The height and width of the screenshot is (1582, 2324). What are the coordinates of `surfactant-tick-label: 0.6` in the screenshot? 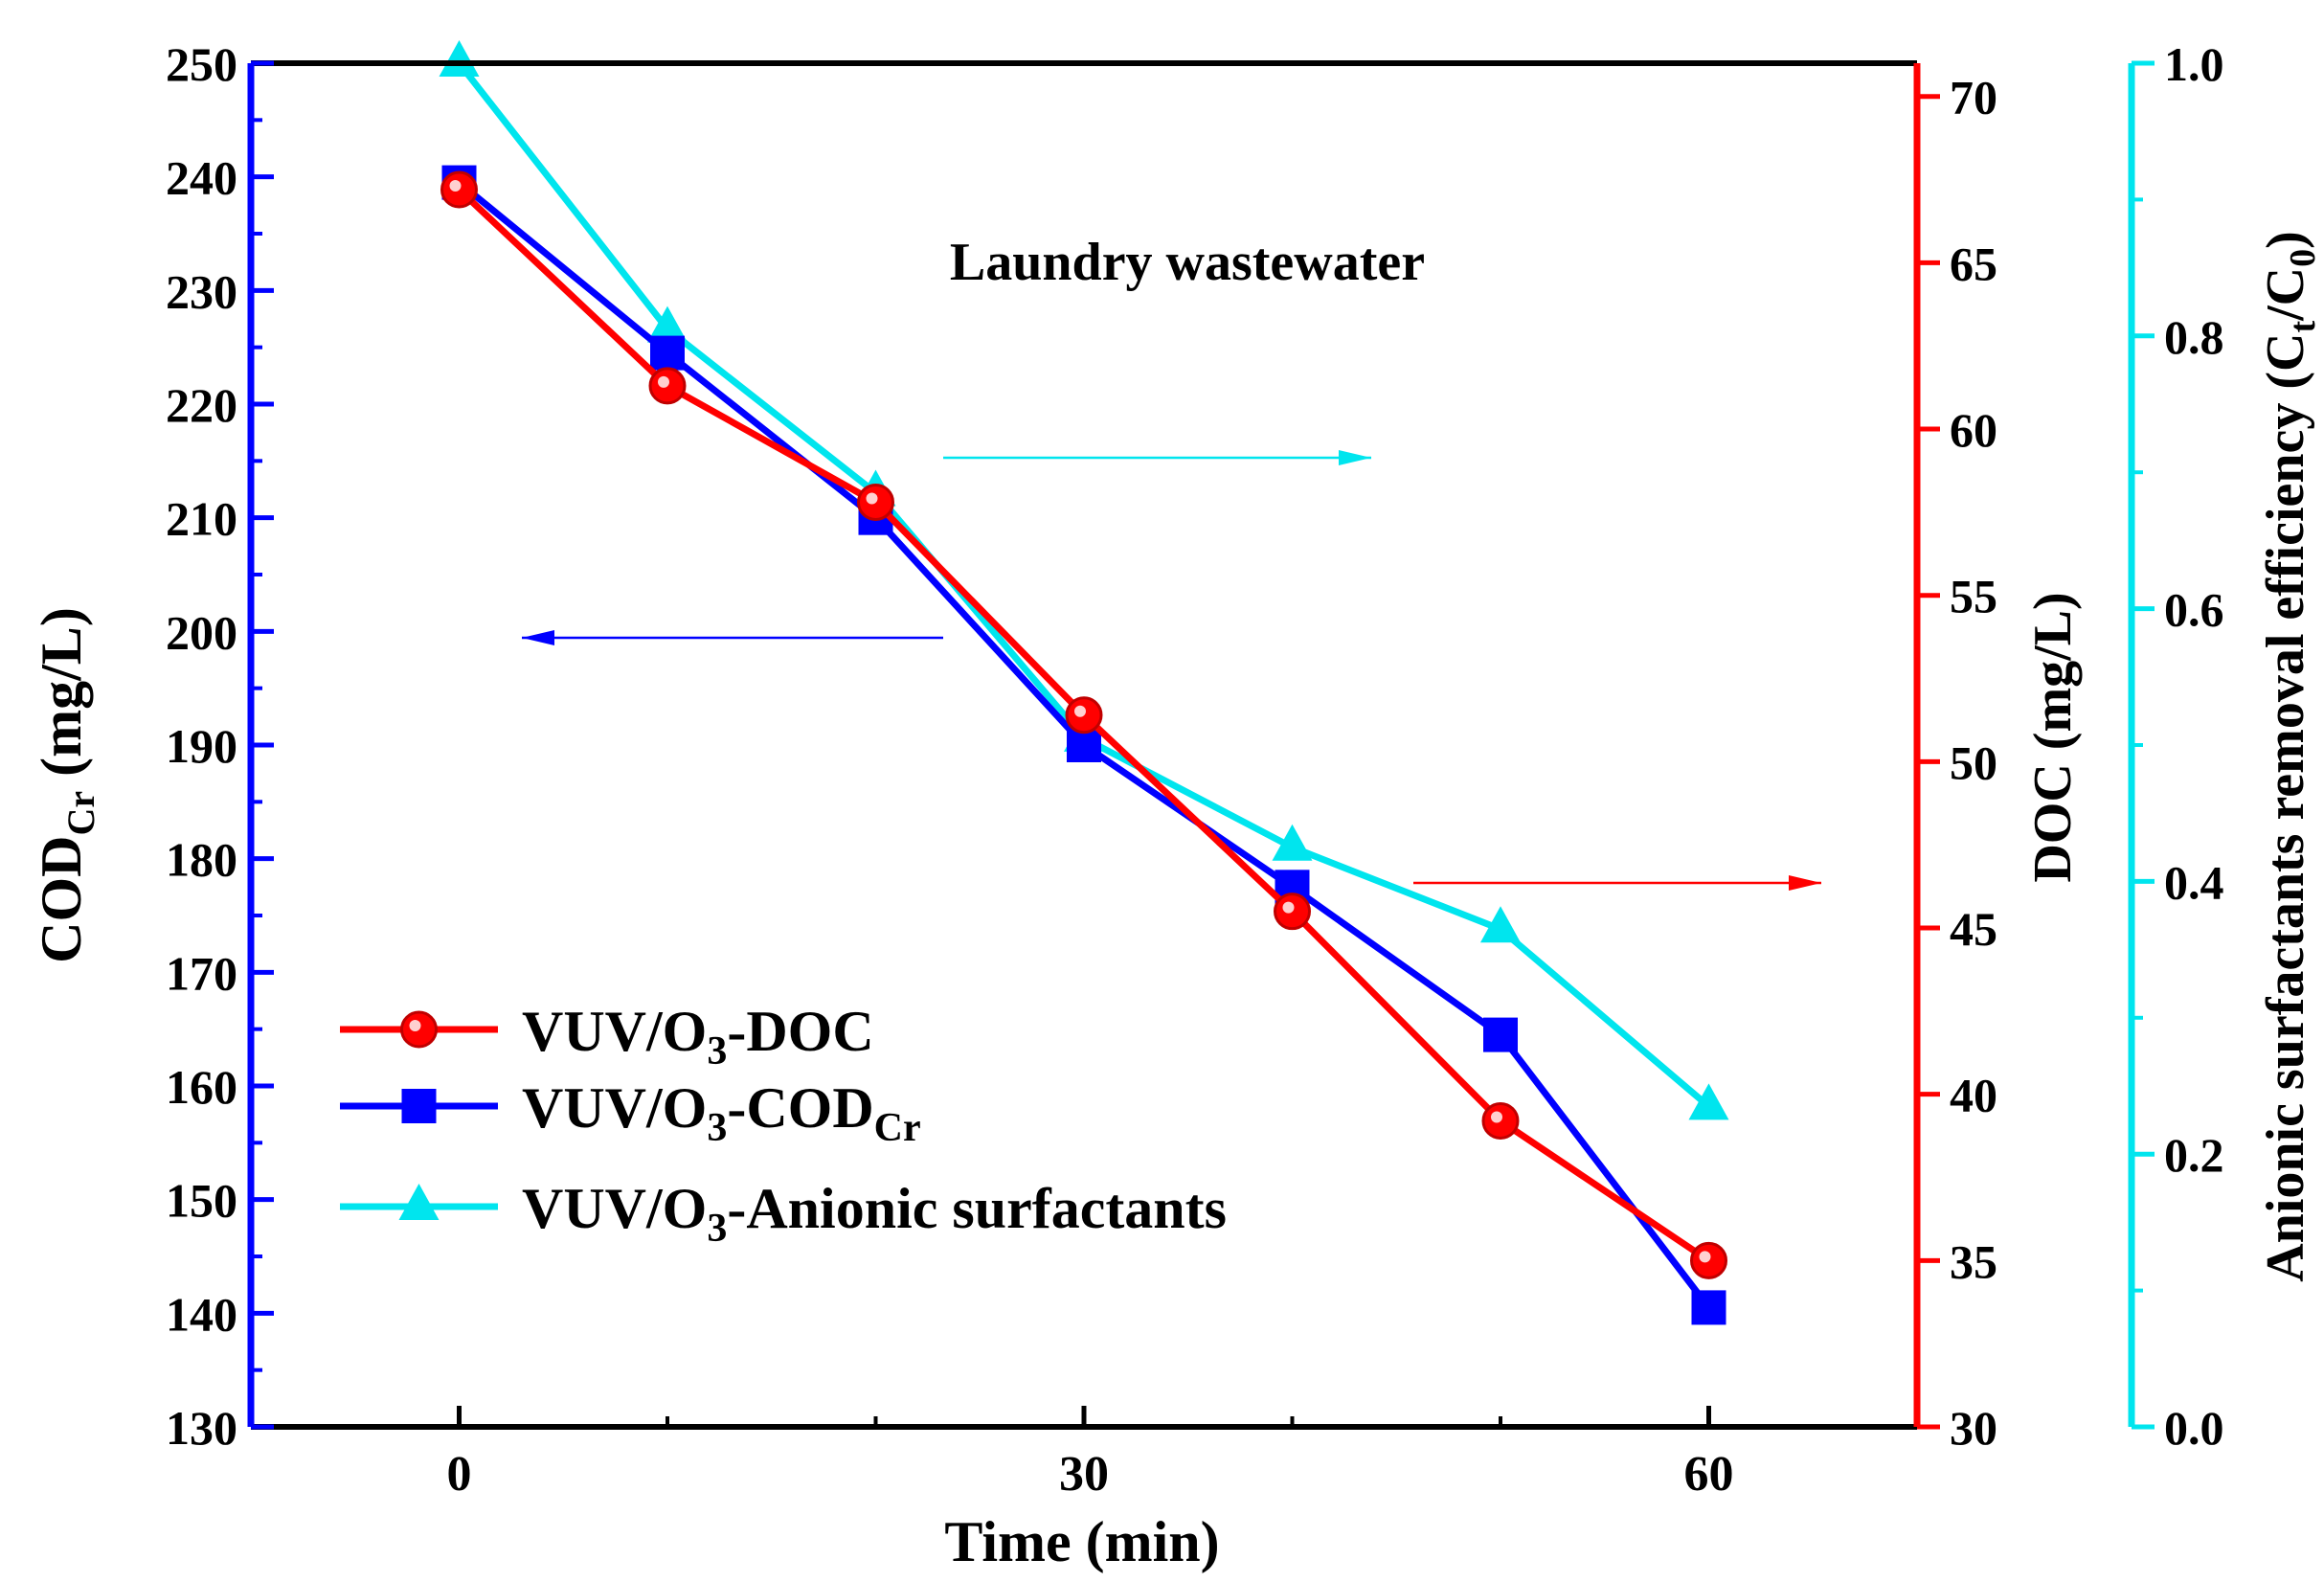 It's located at (2194, 610).